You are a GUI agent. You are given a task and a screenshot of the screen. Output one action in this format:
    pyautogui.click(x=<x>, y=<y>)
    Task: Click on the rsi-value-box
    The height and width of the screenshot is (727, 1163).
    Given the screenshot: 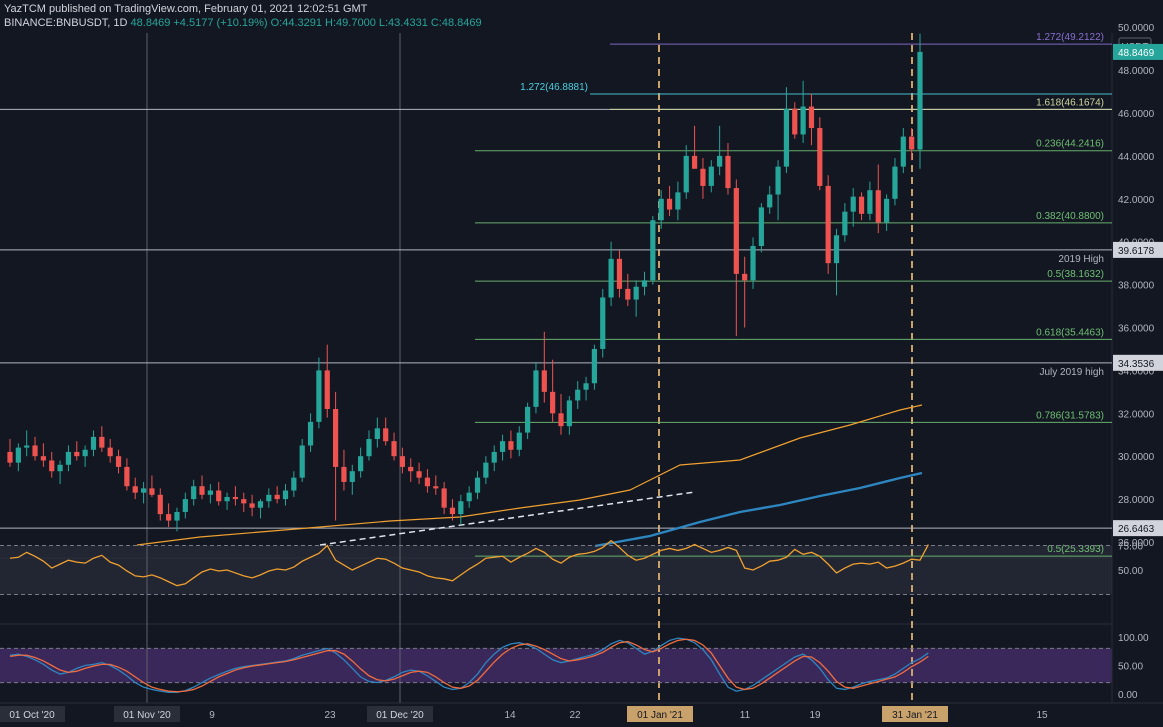 What is the action you would take?
    pyautogui.click(x=1138, y=570)
    